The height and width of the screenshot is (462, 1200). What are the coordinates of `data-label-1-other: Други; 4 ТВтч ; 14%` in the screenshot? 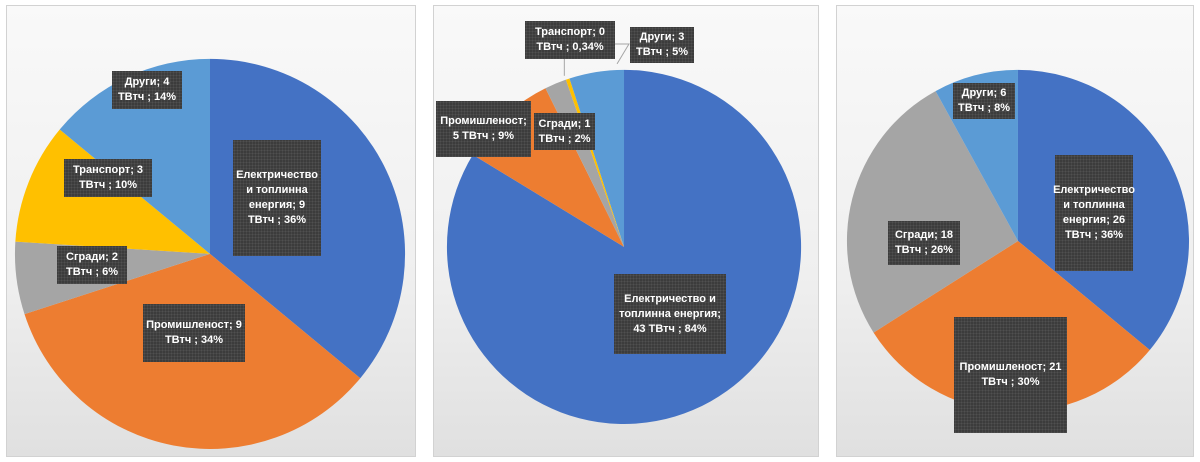 It's located at (147, 90).